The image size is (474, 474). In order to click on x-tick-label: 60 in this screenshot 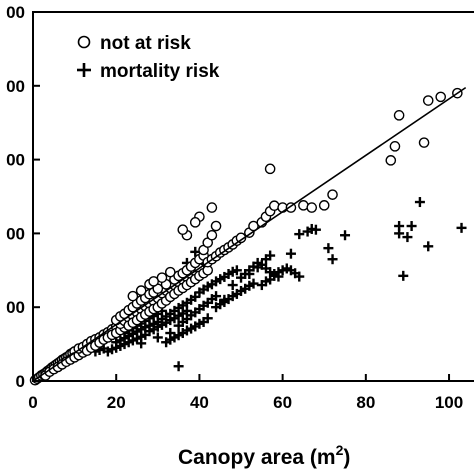, I will do `click(282, 402)`.